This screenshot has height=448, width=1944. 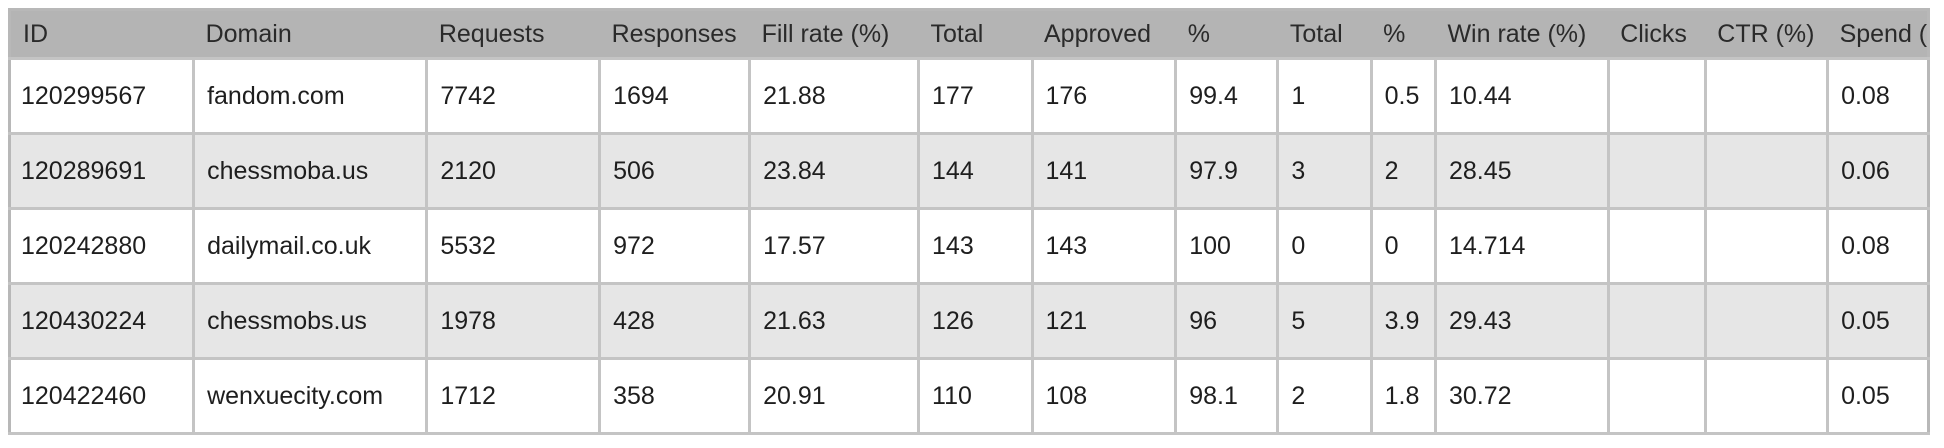 What do you see at coordinates (675, 321) in the screenshot?
I see `cell-responses: 428` at bounding box center [675, 321].